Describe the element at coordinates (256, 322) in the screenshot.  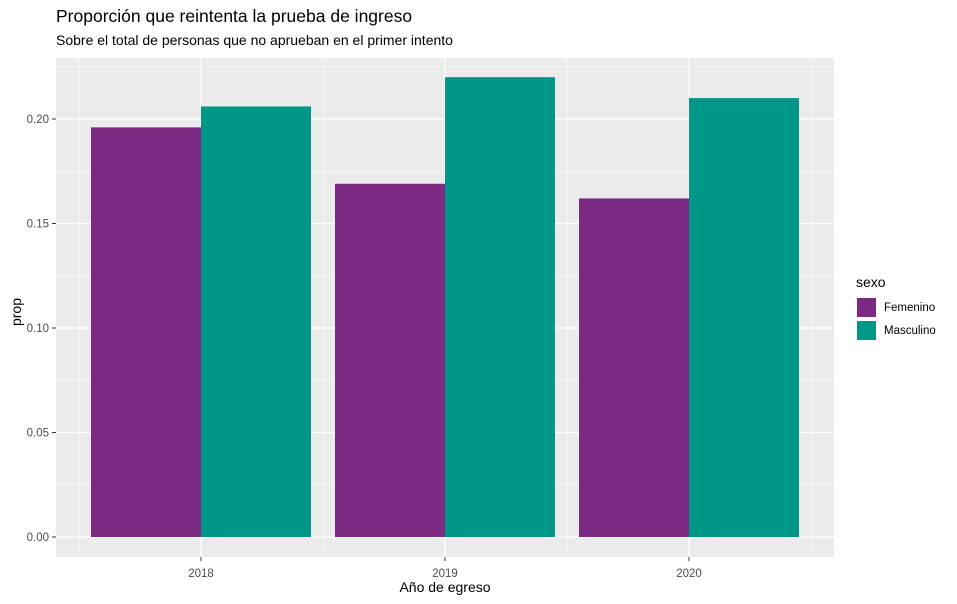
I see `bar-masculino-2018` at that location.